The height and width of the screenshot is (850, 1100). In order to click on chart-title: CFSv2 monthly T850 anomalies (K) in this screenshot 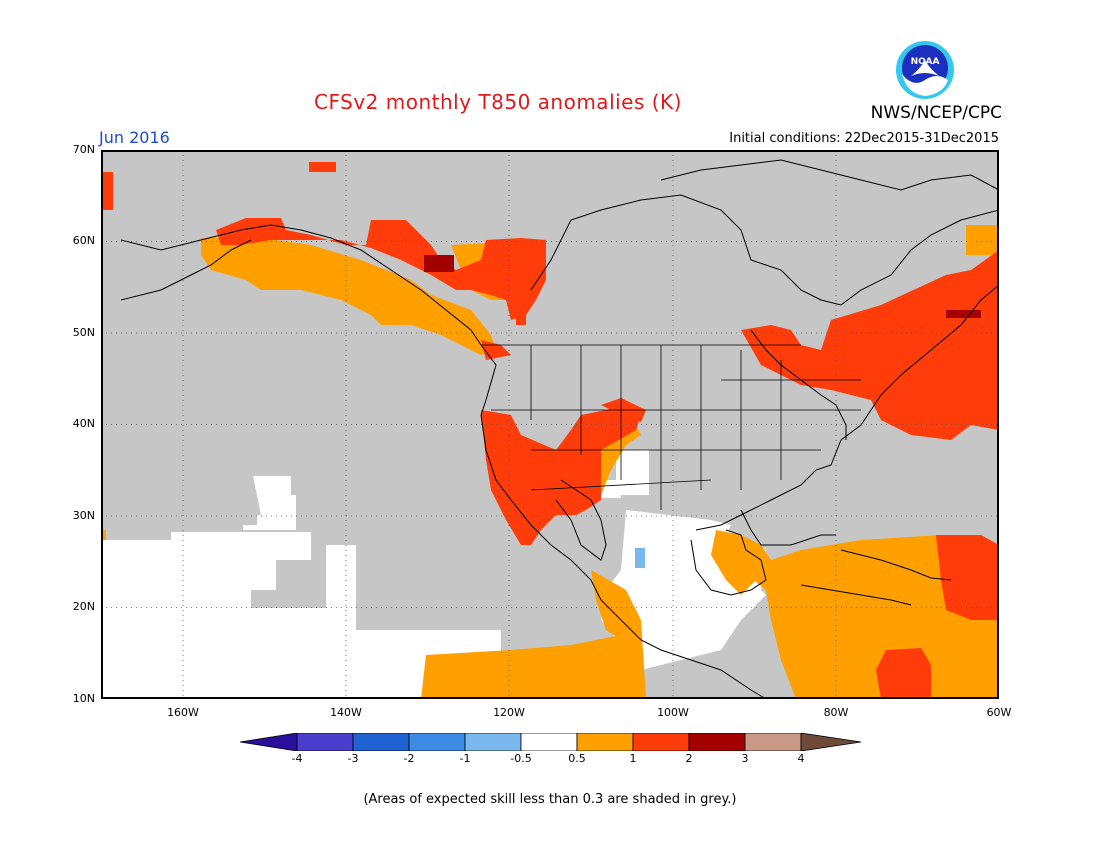, I will do `click(498, 102)`.